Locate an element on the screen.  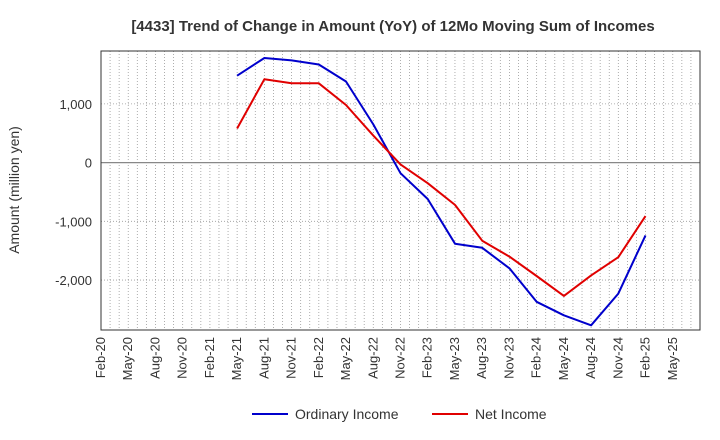
x-tick-label: Aug-23 is located at coordinates (481, 358).